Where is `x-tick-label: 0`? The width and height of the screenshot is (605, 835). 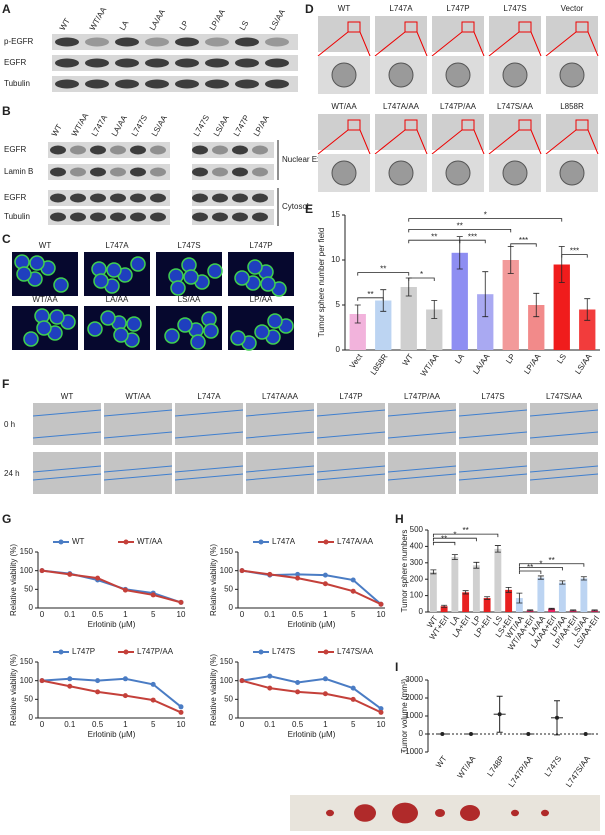
x-tick-label: 0 is located at coordinates (42, 614).